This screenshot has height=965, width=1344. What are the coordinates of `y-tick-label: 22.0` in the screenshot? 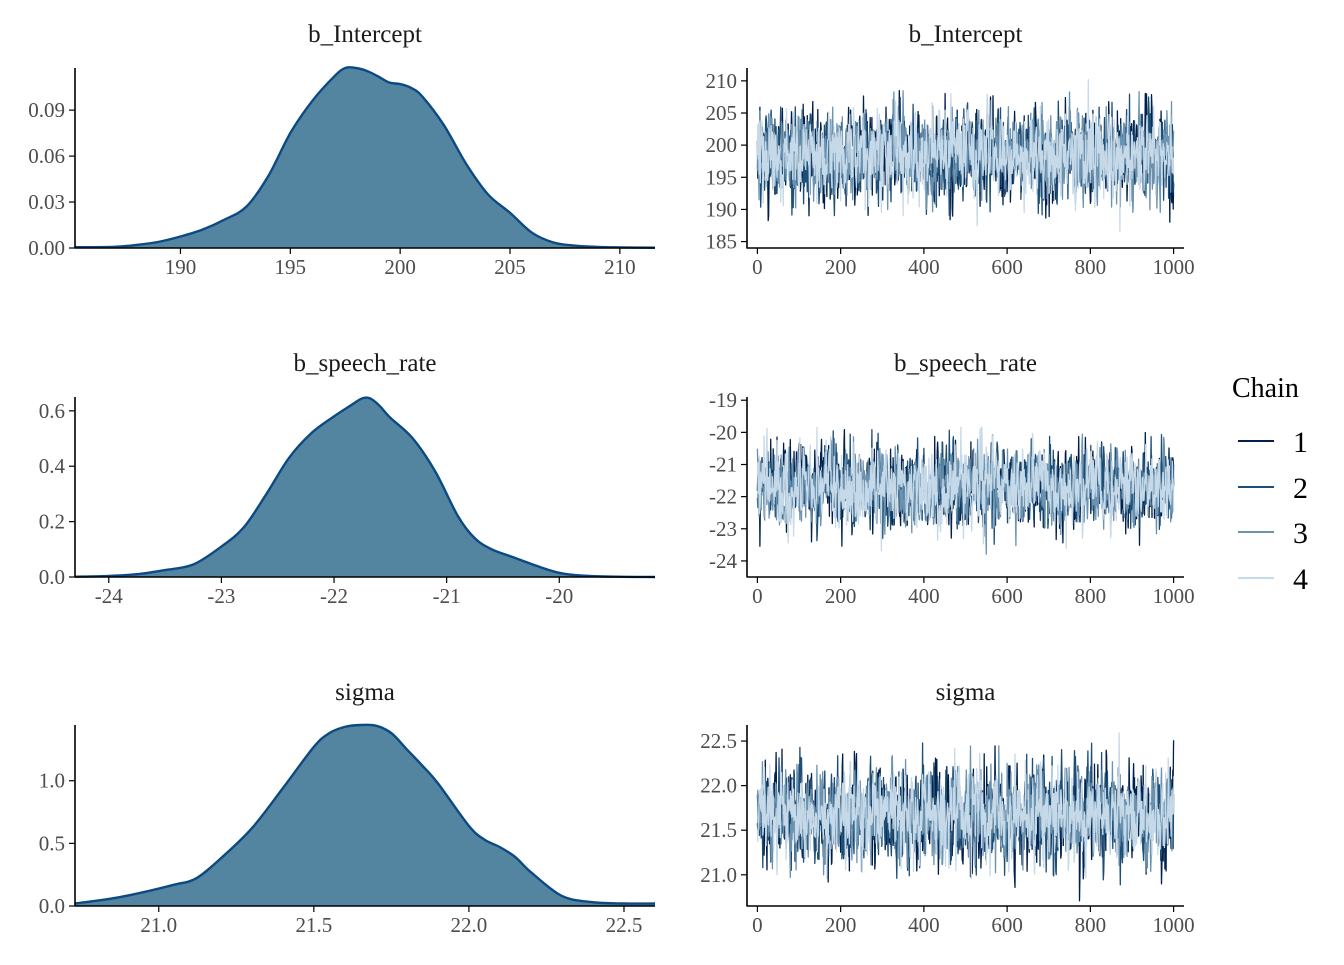 It's located at (718, 786).